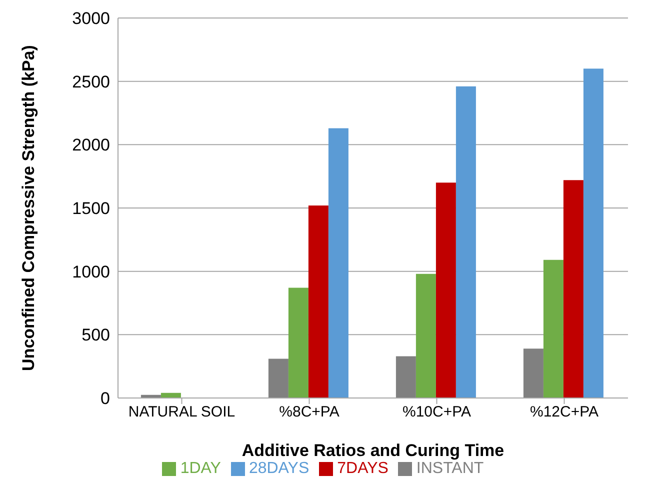  Describe the element at coordinates (373, 450) in the screenshot. I see `x-axis-title: Additive Ratios and Curing Time` at that location.